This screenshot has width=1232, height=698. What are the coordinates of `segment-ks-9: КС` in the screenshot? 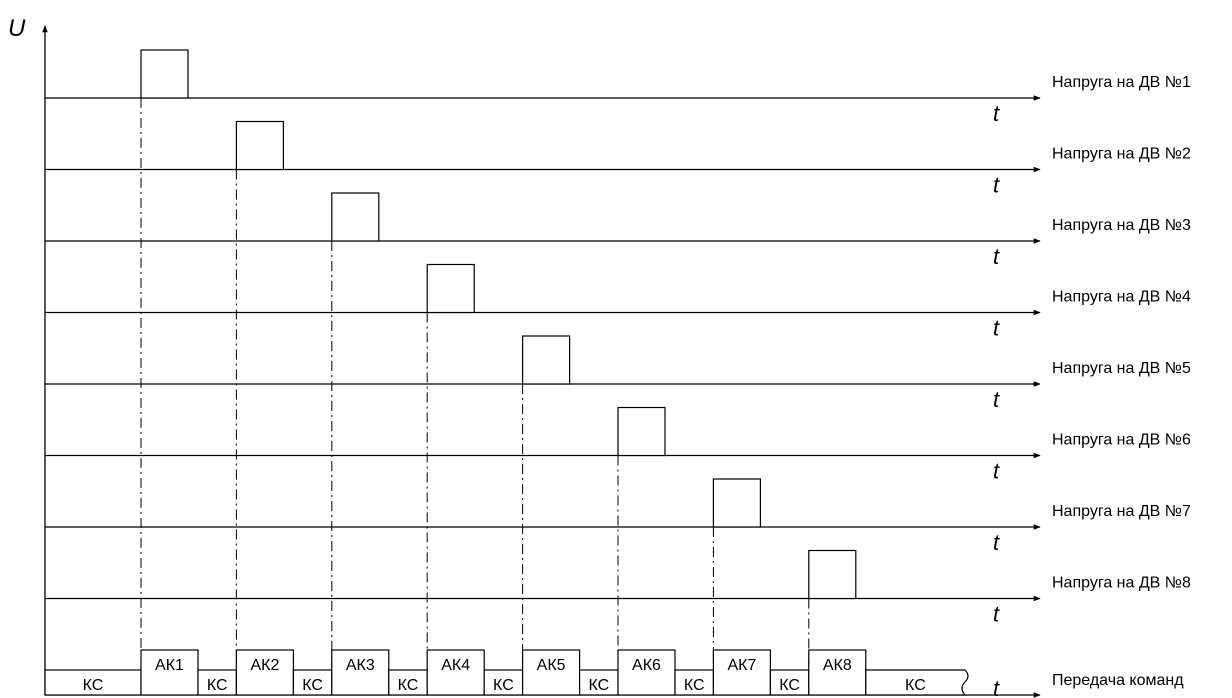 It's located at (917, 682).